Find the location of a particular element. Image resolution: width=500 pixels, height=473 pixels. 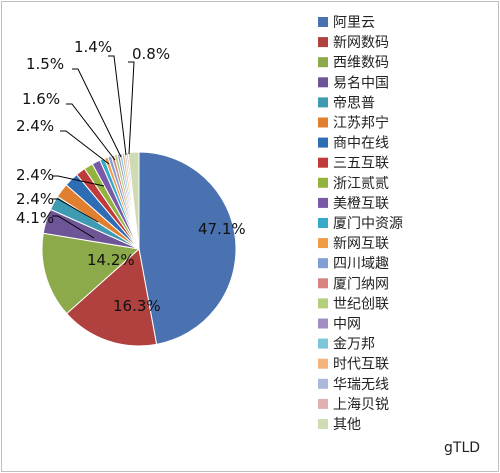

data-label-0: 47.1% is located at coordinates (222, 229).